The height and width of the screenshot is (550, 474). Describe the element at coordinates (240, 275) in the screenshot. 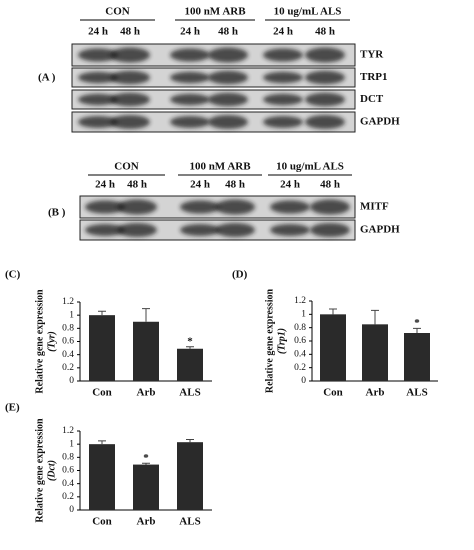

I see `chart-title: (D)` at that location.